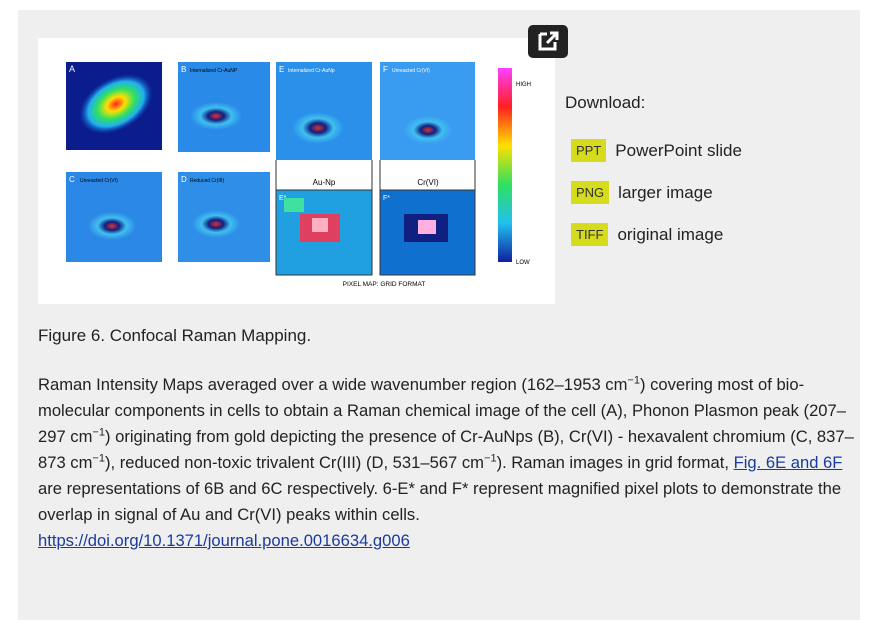  I want to click on panel-letter: D, so click(184, 179).